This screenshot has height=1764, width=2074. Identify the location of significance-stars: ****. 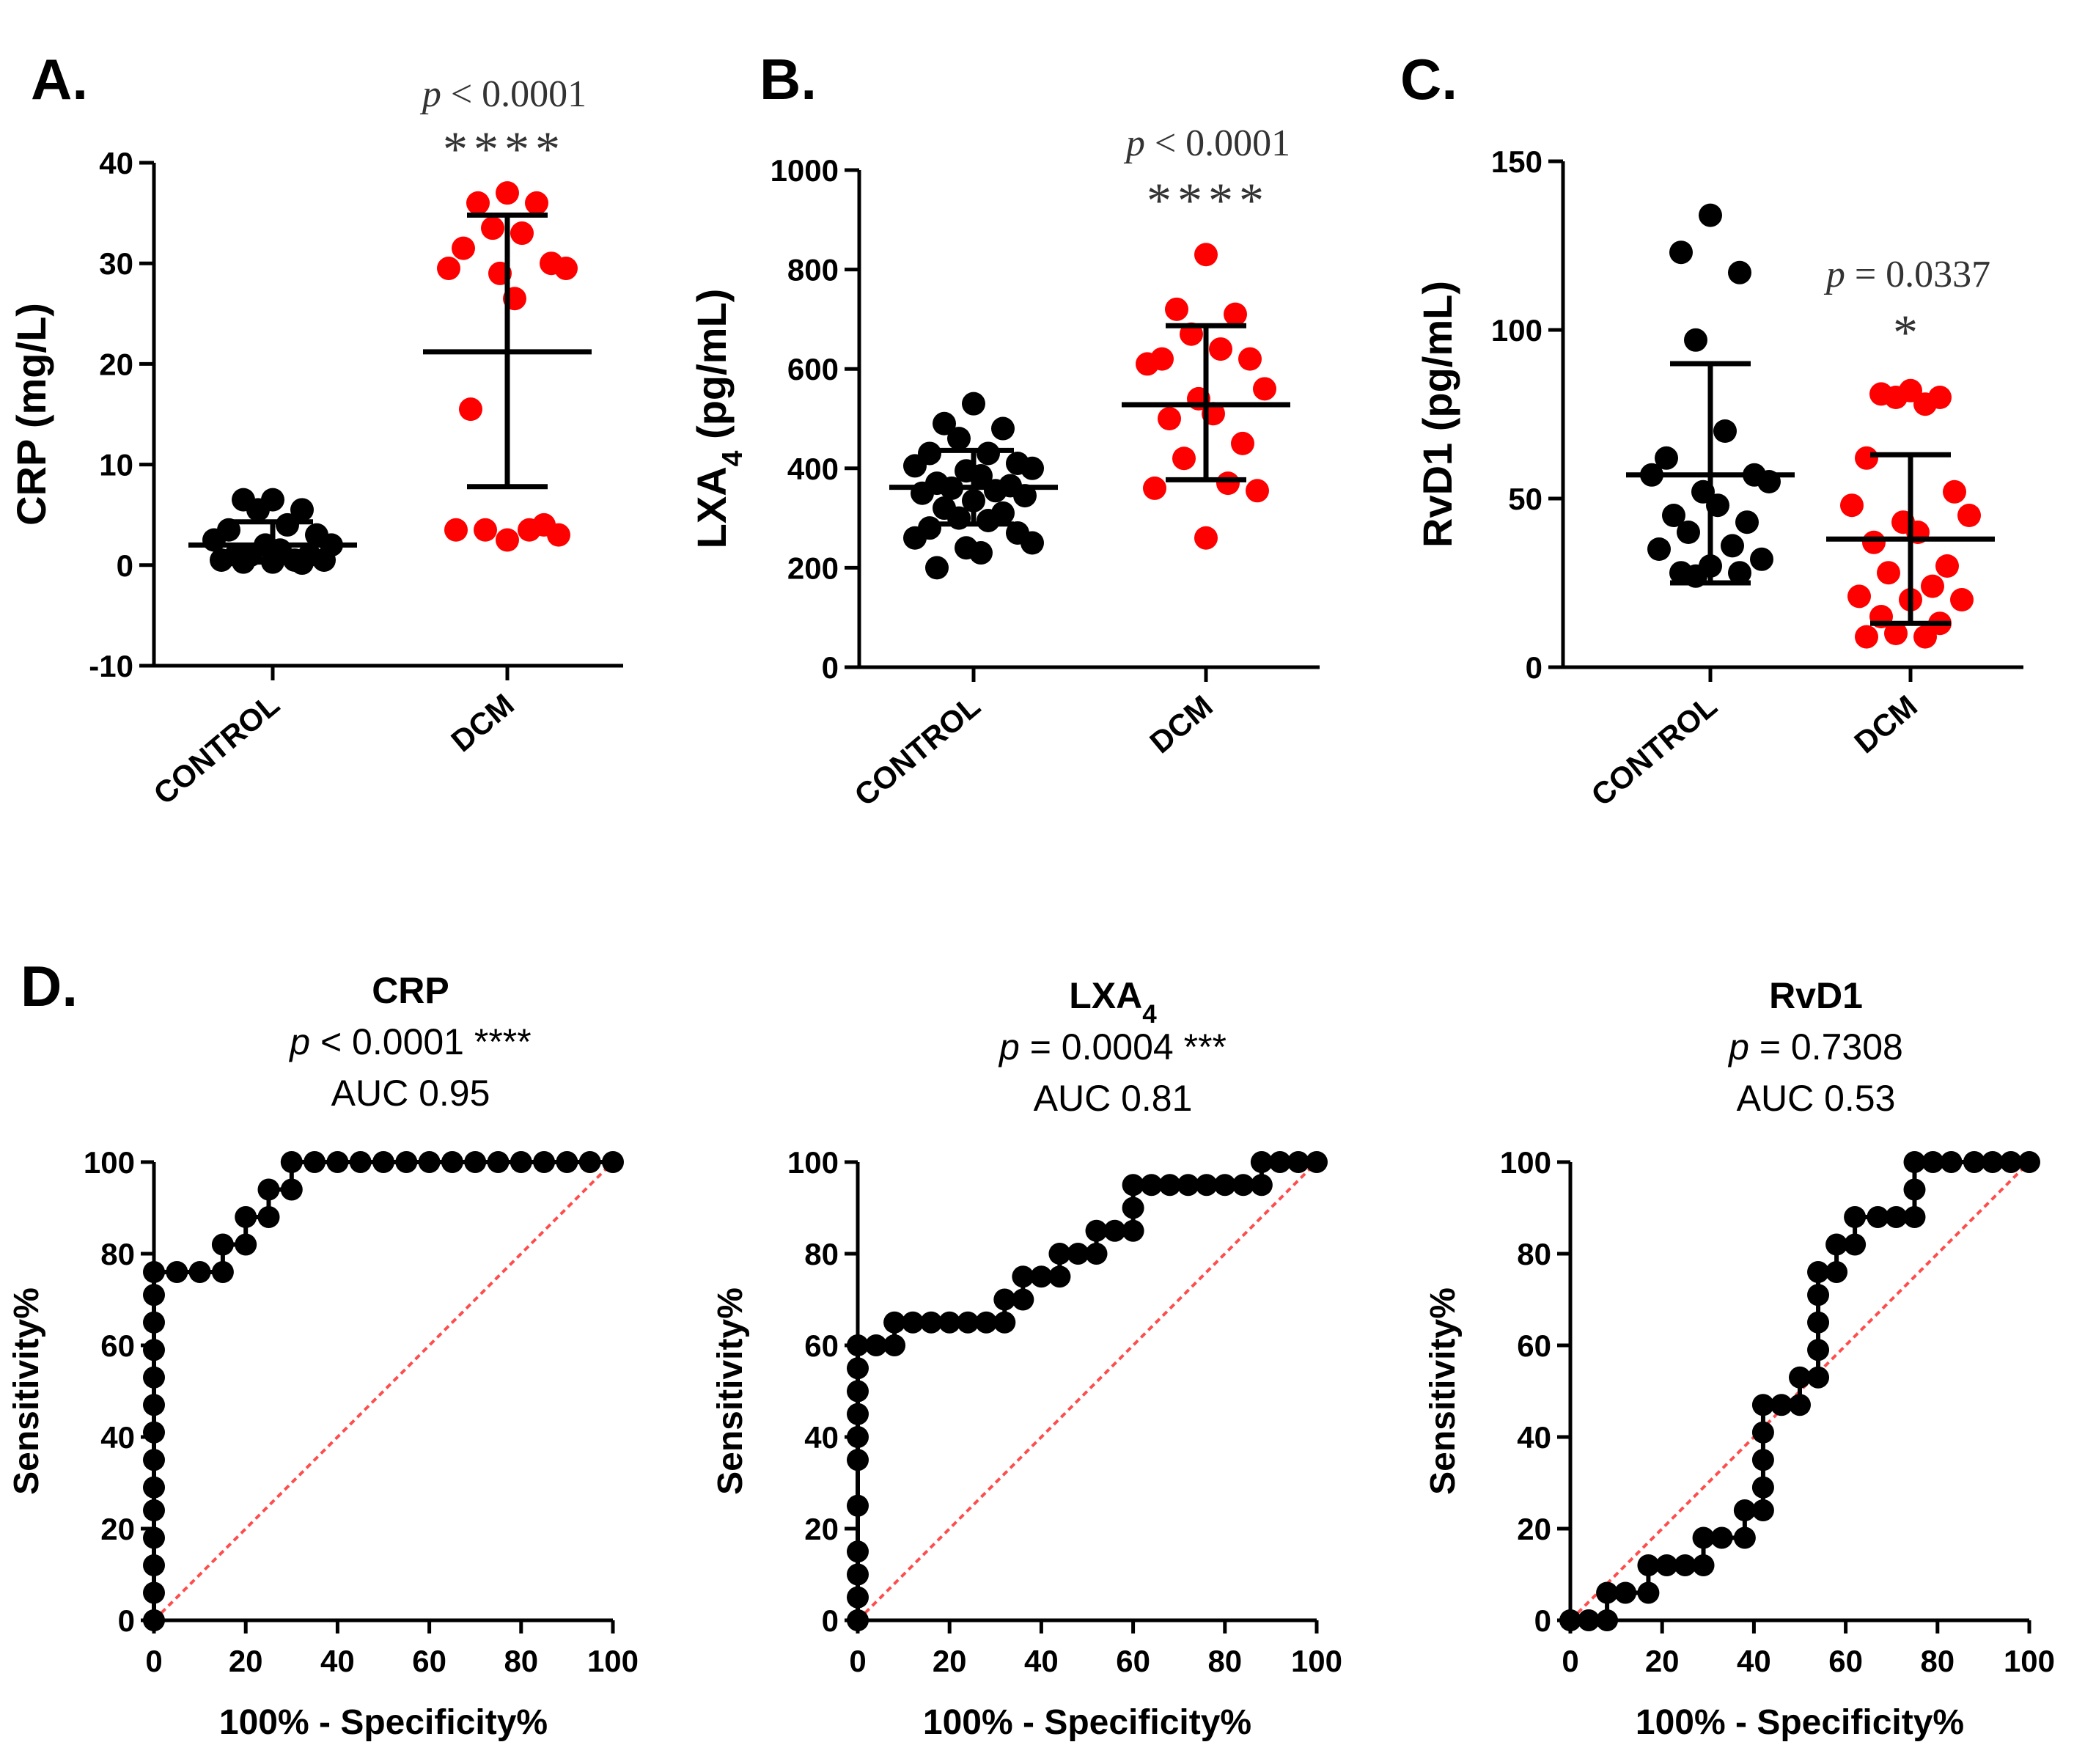
(505, 149).